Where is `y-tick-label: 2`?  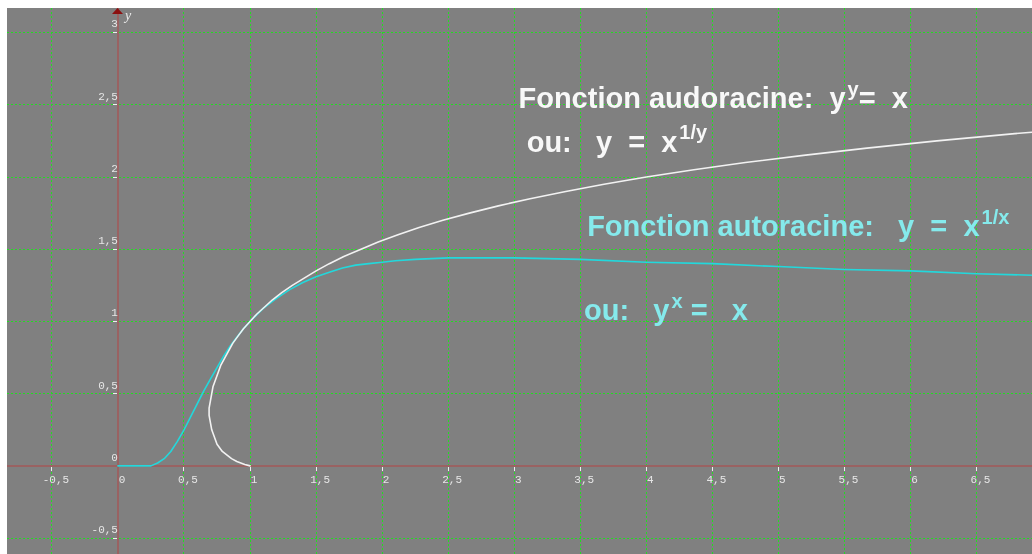
y-tick-label: 2 is located at coordinates (114, 168).